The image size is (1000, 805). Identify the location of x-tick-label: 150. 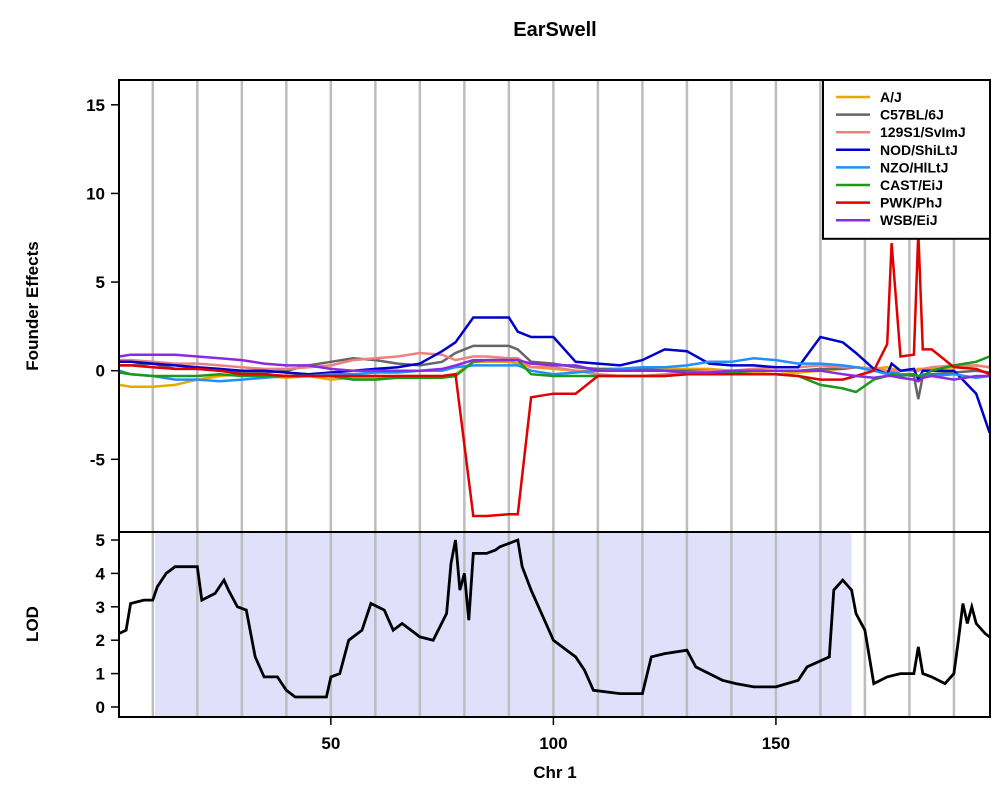
(776, 743).